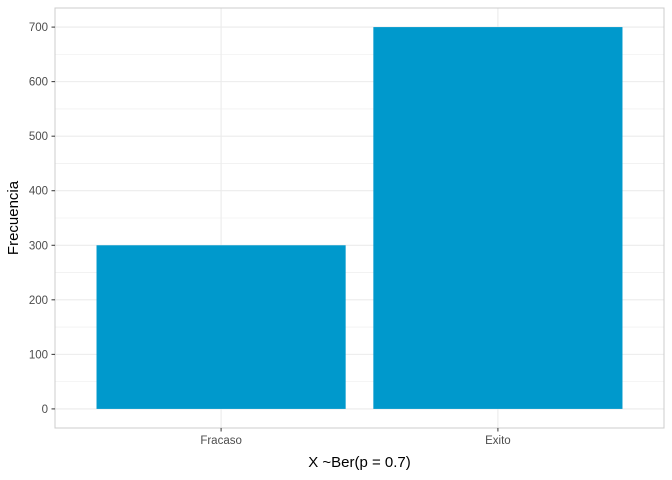 Image resolution: width=672 pixels, height=480 pixels. What do you see at coordinates (38, 137) in the screenshot?
I see `y-tick-label: 500` at bounding box center [38, 137].